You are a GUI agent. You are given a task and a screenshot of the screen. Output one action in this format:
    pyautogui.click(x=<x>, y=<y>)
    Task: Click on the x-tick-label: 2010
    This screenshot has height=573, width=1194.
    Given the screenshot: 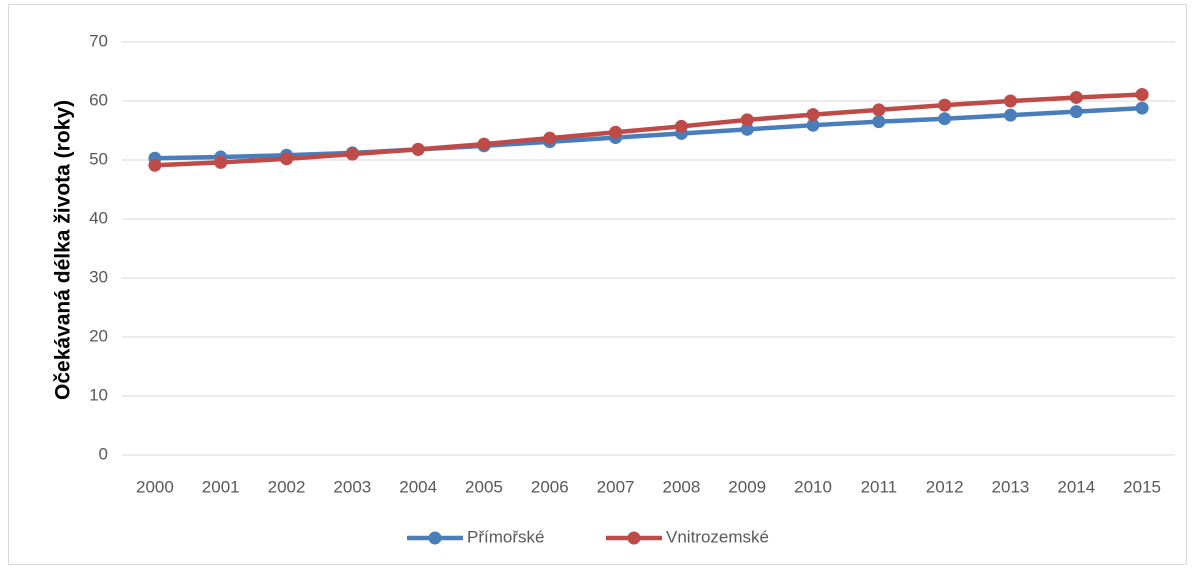 What is the action you would take?
    pyautogui.click(x=813, y=486)
    